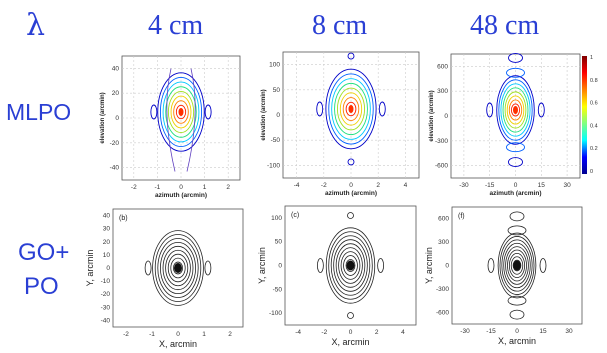 This screenshot has height=353, width=607. Describe the element at coordinates (464, 185) in the screenshot. I see `x-tick-label: -30` at that location.